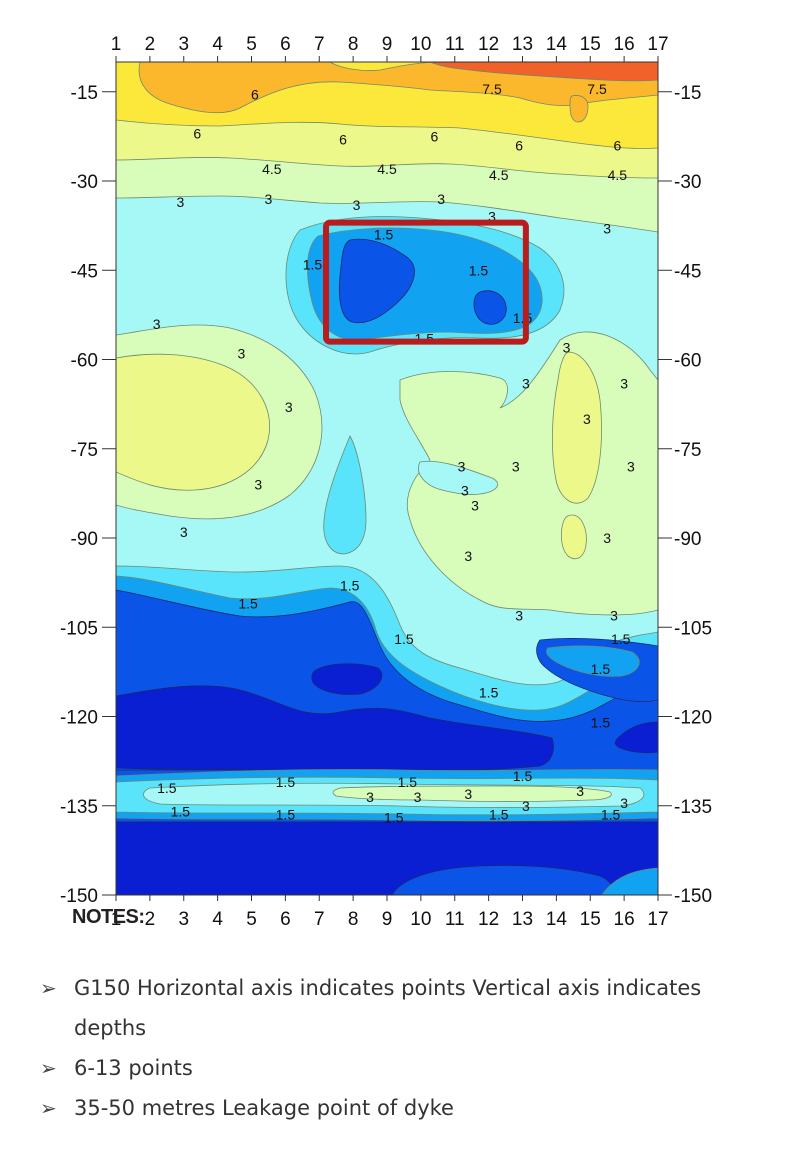 This screenshot has width=790, height=1149. Describe the element at coordinates (84, 539) in the screenshot. I see `y-tick-label-left: -90` at that location.